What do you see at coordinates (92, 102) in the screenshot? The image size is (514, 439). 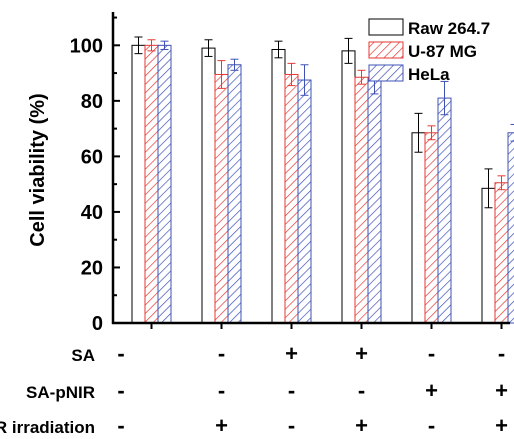 I see `y-tick-label: 80` at bounding box center [92, 102].